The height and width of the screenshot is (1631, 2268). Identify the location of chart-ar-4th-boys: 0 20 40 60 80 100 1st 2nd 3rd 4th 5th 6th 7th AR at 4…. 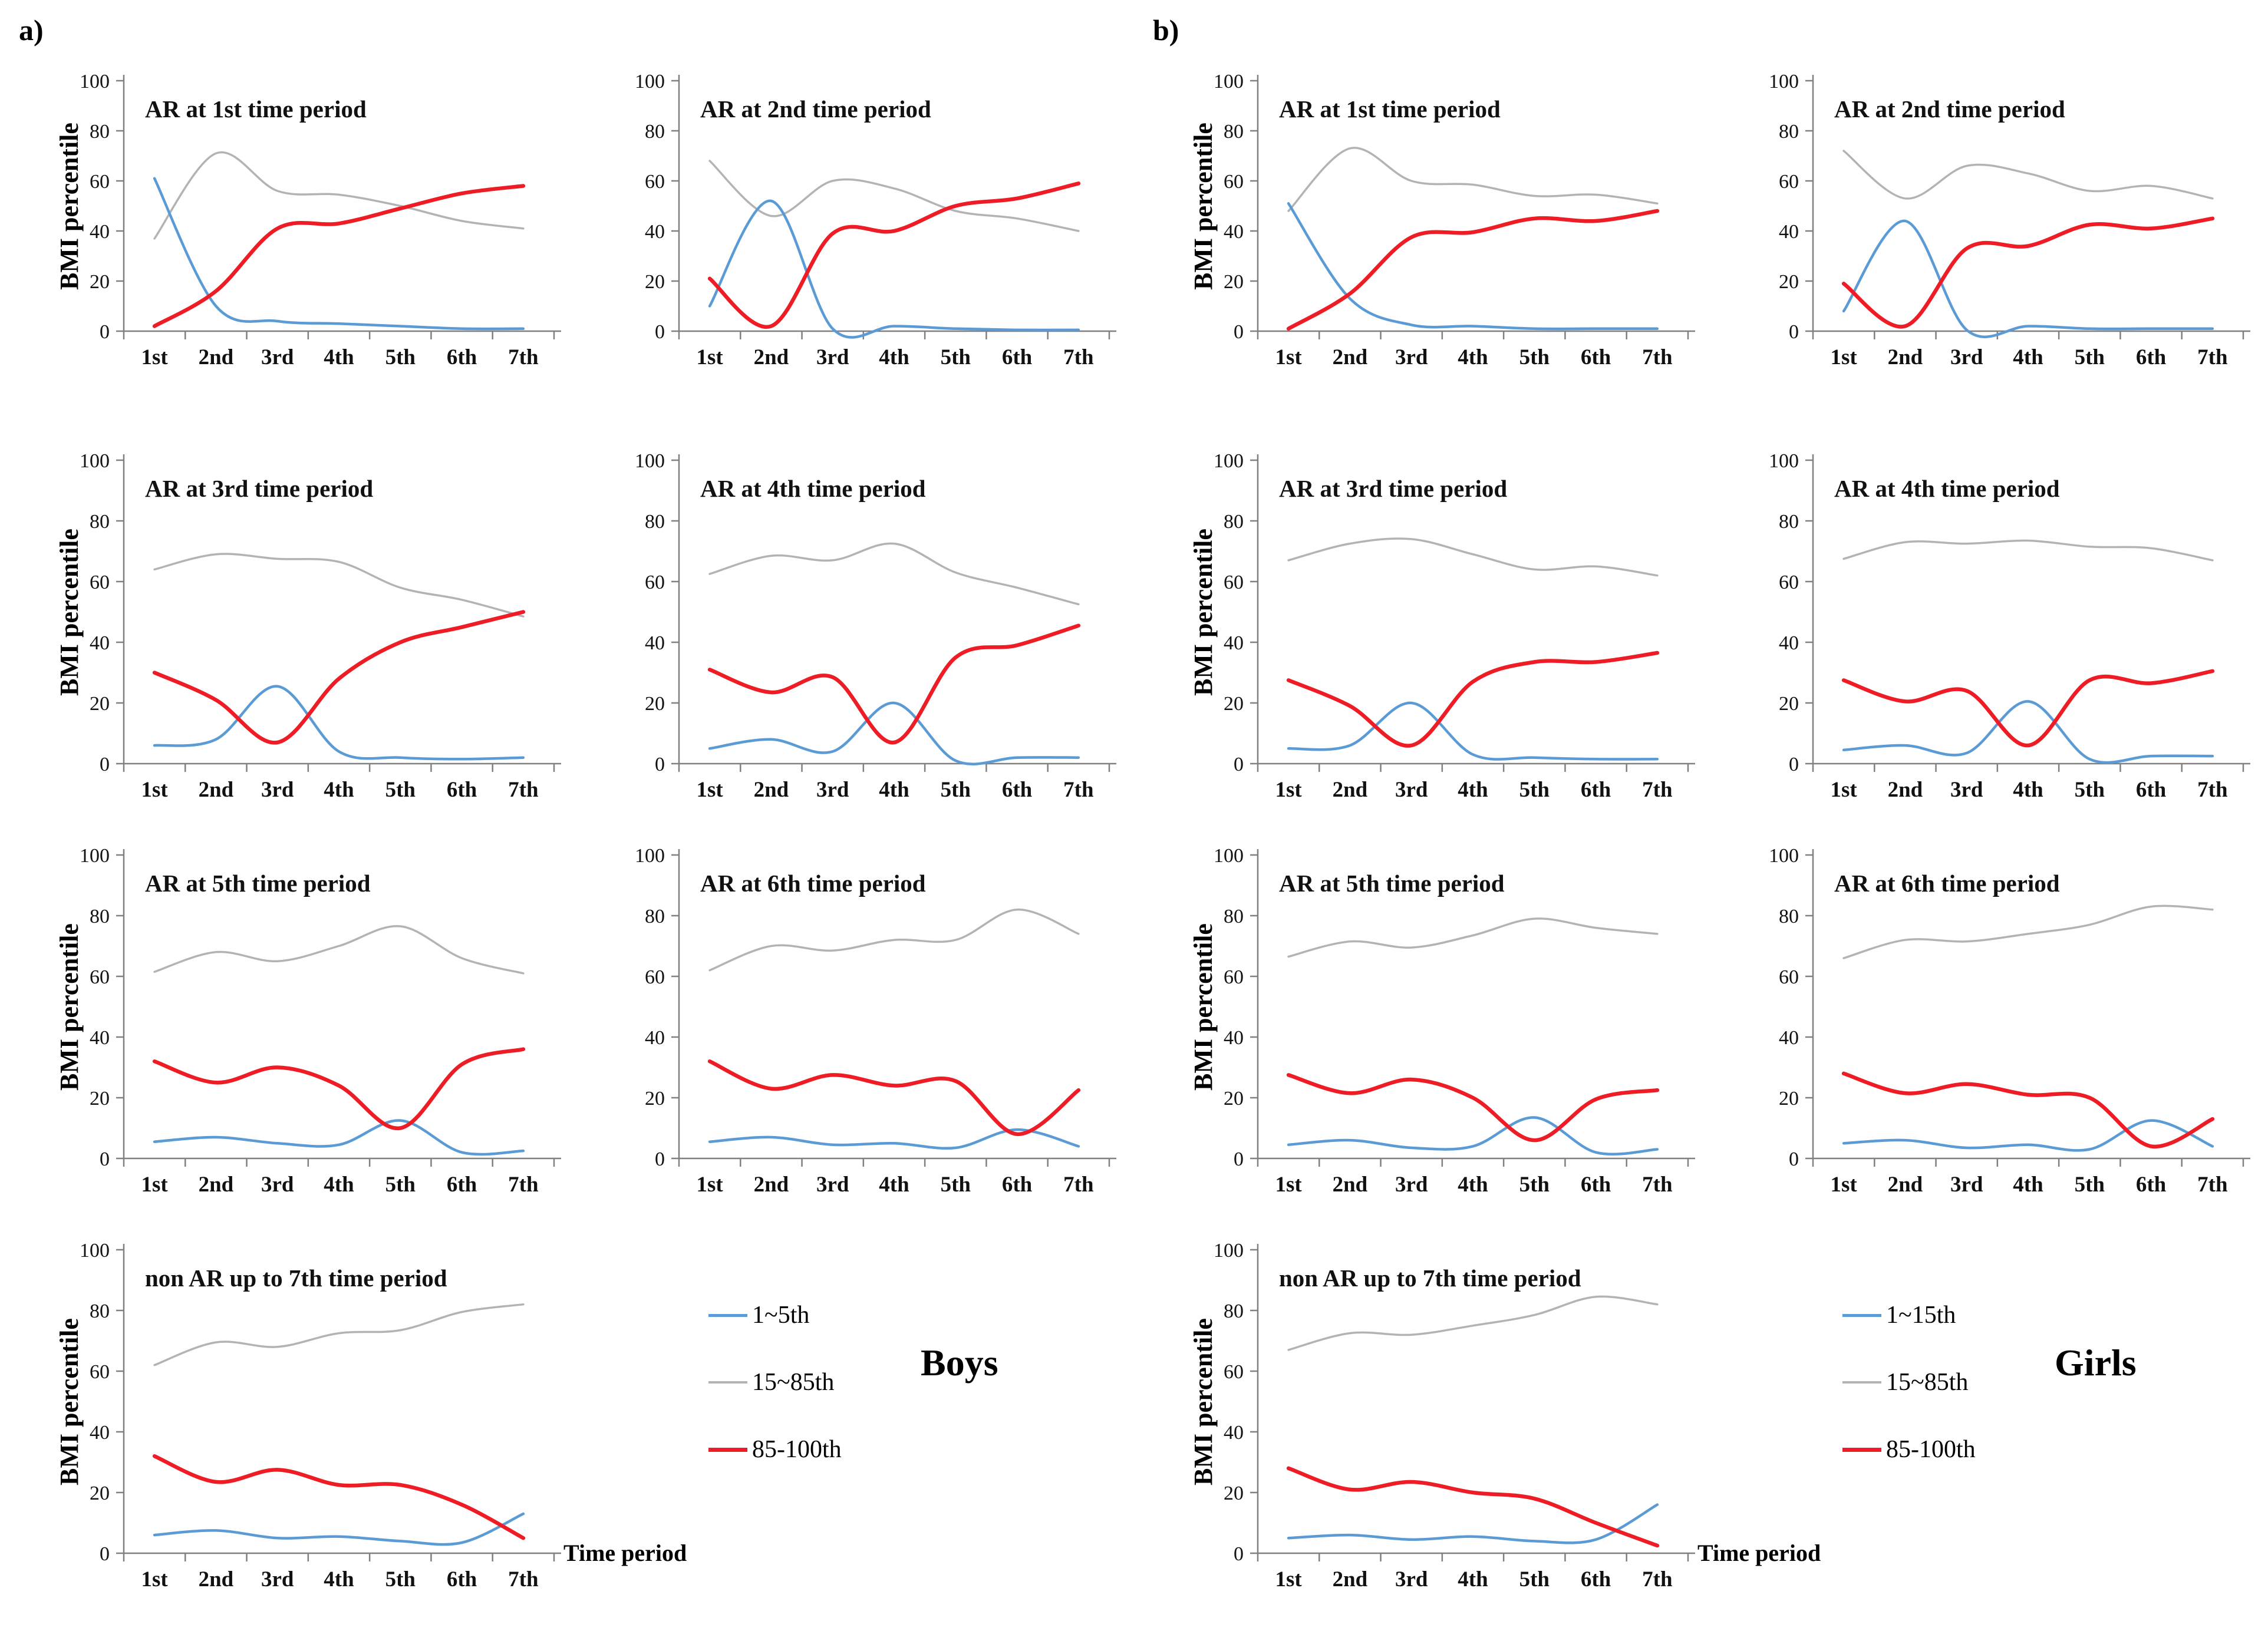
(862, 628).